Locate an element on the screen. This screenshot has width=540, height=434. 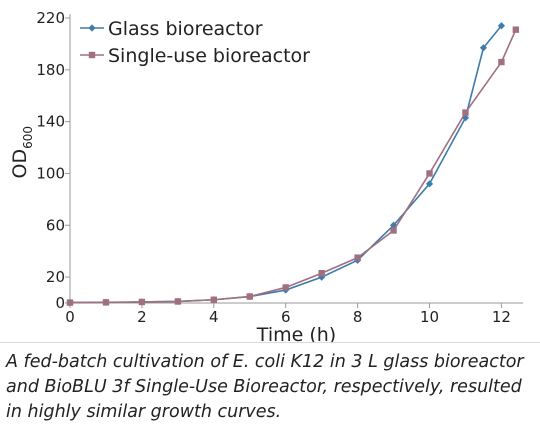
x-tick-label-4: 8 is located at coordinates (358, 317).